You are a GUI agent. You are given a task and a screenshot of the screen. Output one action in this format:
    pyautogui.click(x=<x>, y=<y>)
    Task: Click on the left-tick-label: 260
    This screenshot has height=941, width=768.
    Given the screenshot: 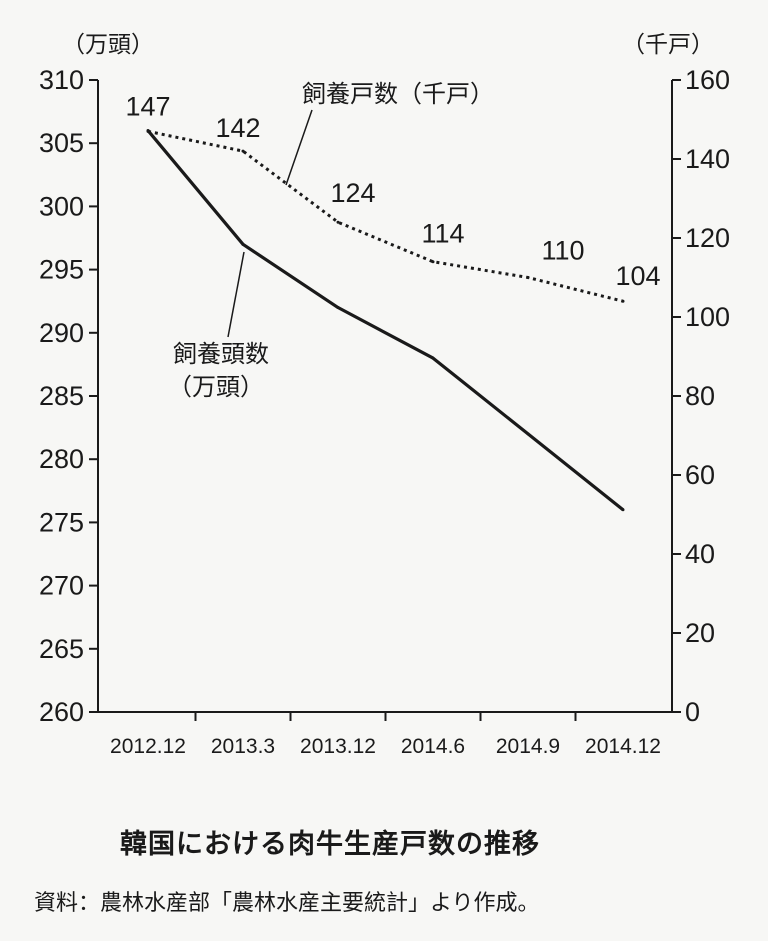 What is the action you would take?
    pyautogui.click(x=61, y=712)
    